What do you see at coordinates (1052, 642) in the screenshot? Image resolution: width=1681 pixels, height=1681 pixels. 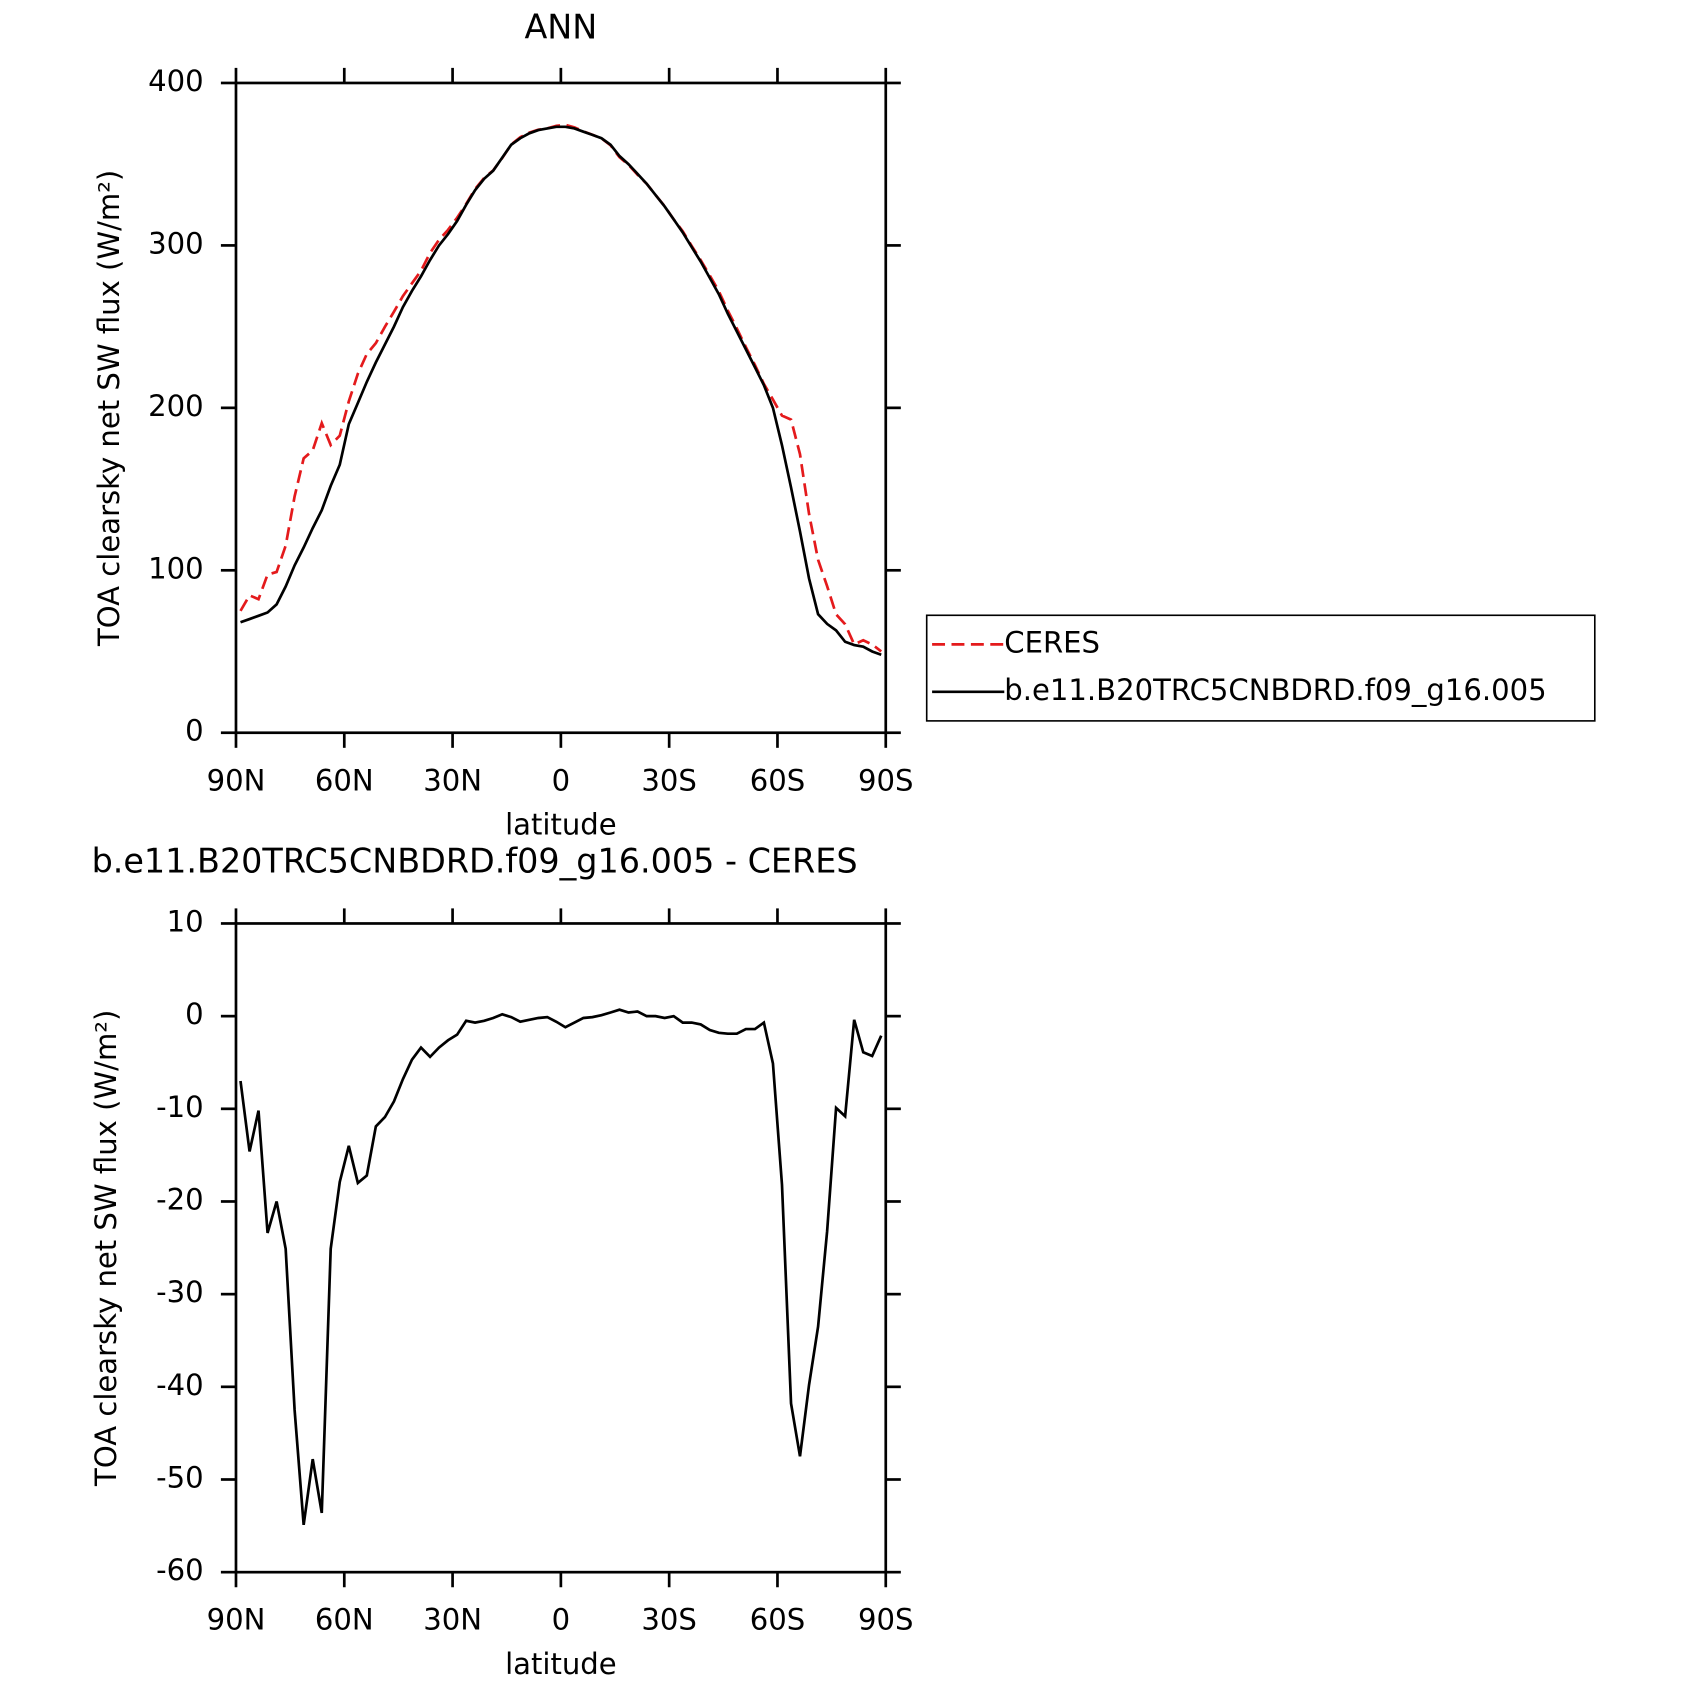 I see `legend-label: CERES` at bounding box center [1052, 642].